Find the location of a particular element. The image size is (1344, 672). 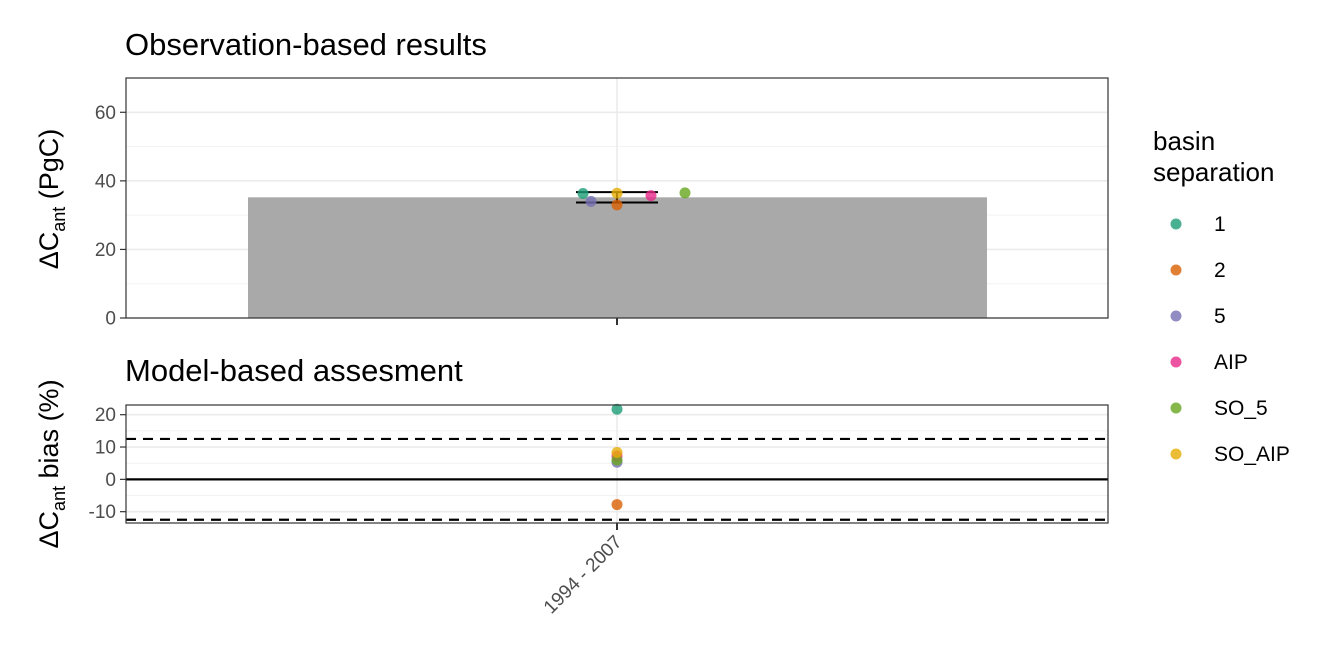

top-point-aip is located at coordinates (651, 196).